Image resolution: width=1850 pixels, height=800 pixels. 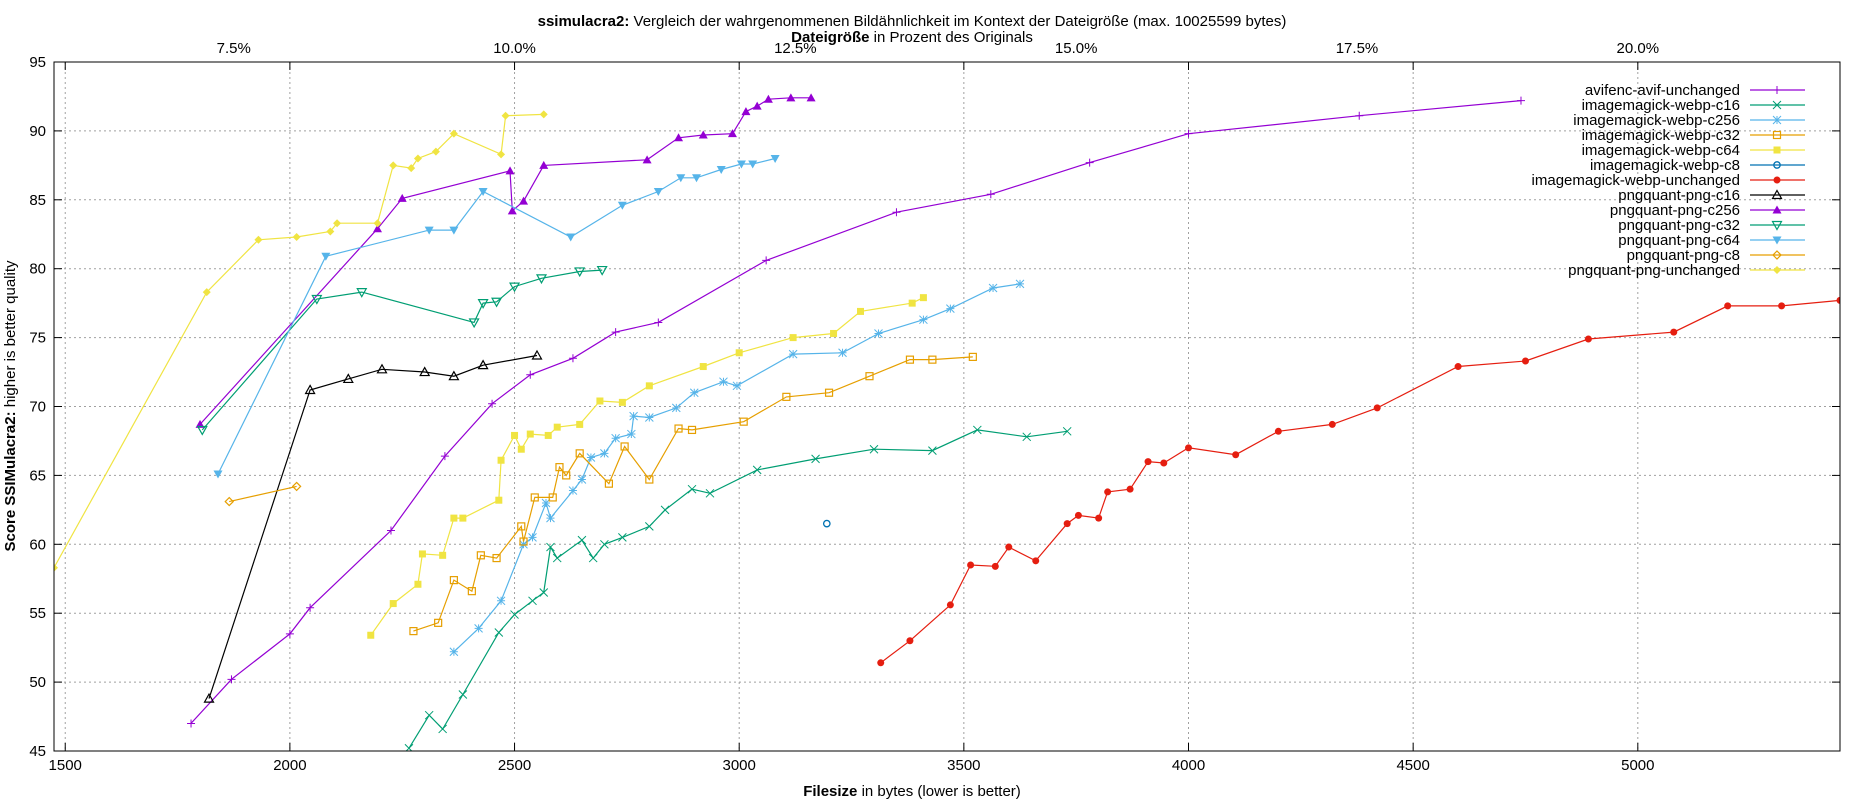 I want to click on series-pngquant-png-c32, so click(x=402, y=350).